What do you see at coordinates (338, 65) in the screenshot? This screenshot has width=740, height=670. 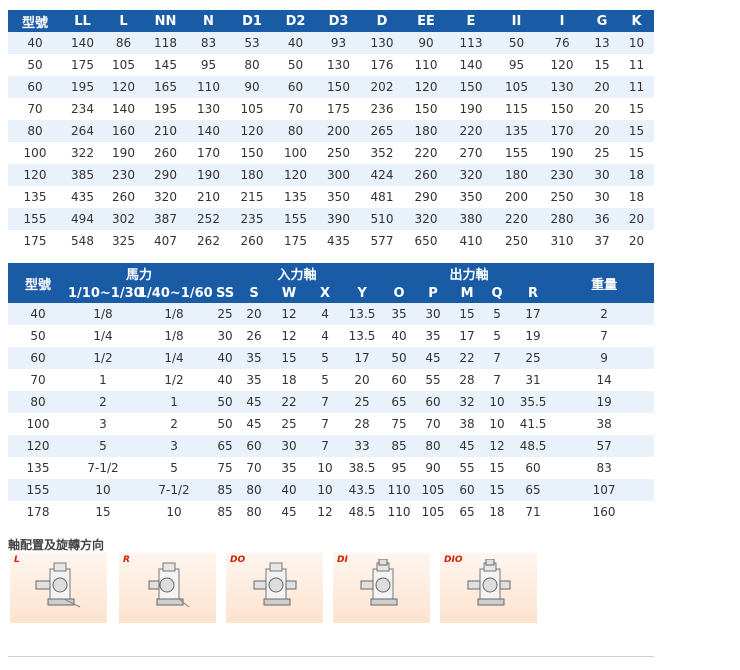 I see `table-cell: 130` at bounding box center [338, 65].